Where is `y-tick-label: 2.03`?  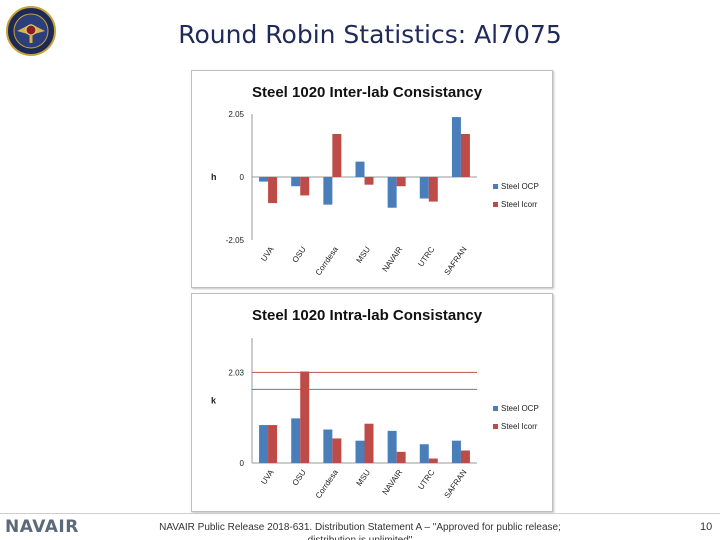
y-tick-label: 2.03 is located at coordinates (236, 372).